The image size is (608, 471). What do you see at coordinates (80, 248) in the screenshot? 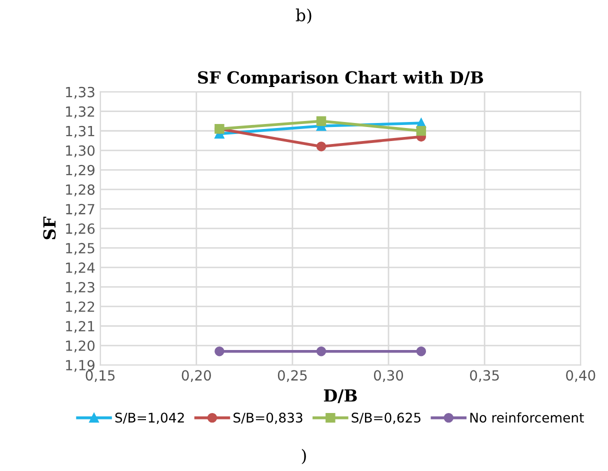
I see `y-tick-label: 1,25` at bounding box center [80, 248].